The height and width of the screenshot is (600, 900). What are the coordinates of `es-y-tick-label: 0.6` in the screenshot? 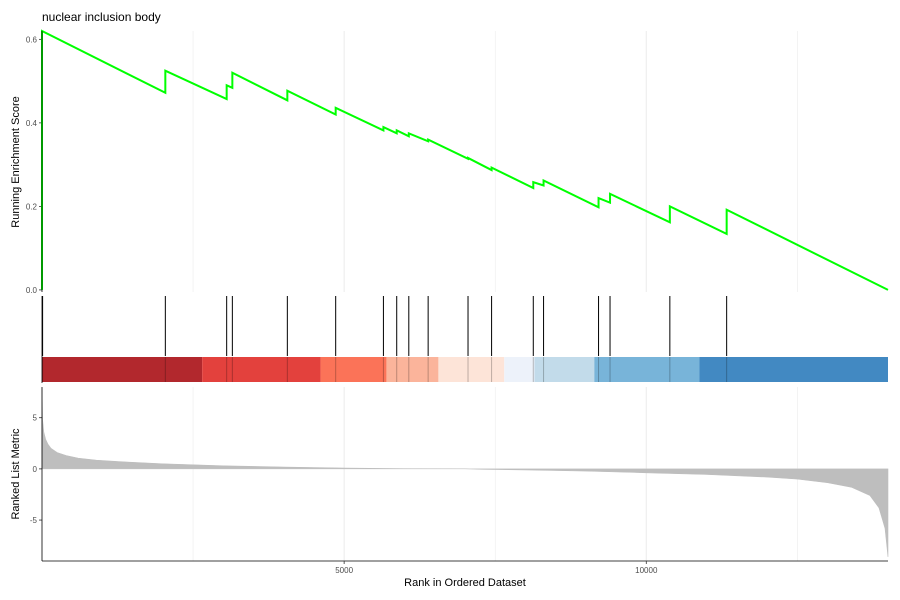 It's located at (32, 39).